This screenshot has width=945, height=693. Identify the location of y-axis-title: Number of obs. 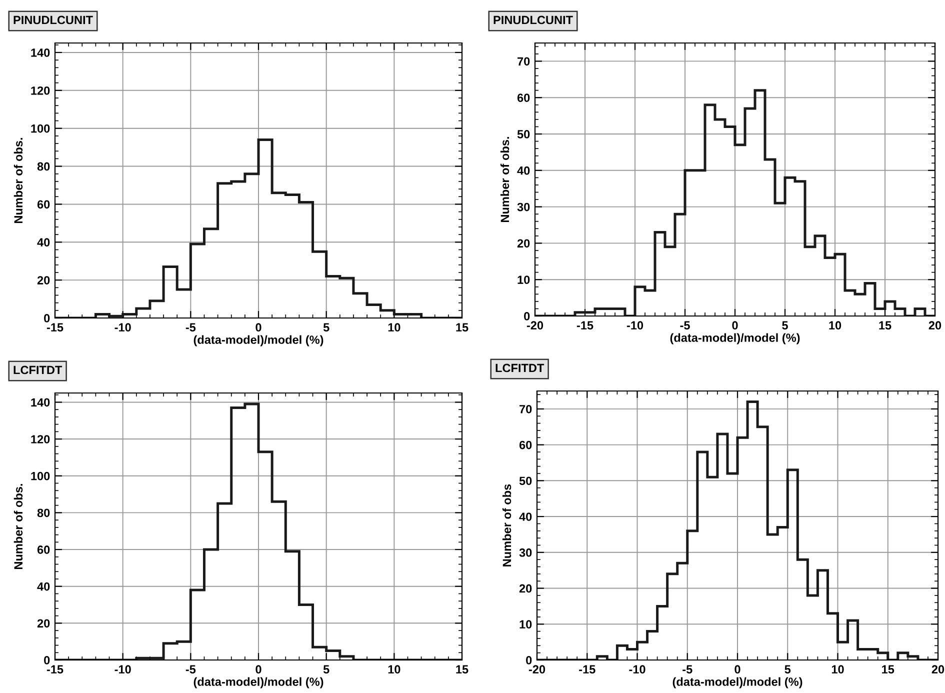
(507, 525).